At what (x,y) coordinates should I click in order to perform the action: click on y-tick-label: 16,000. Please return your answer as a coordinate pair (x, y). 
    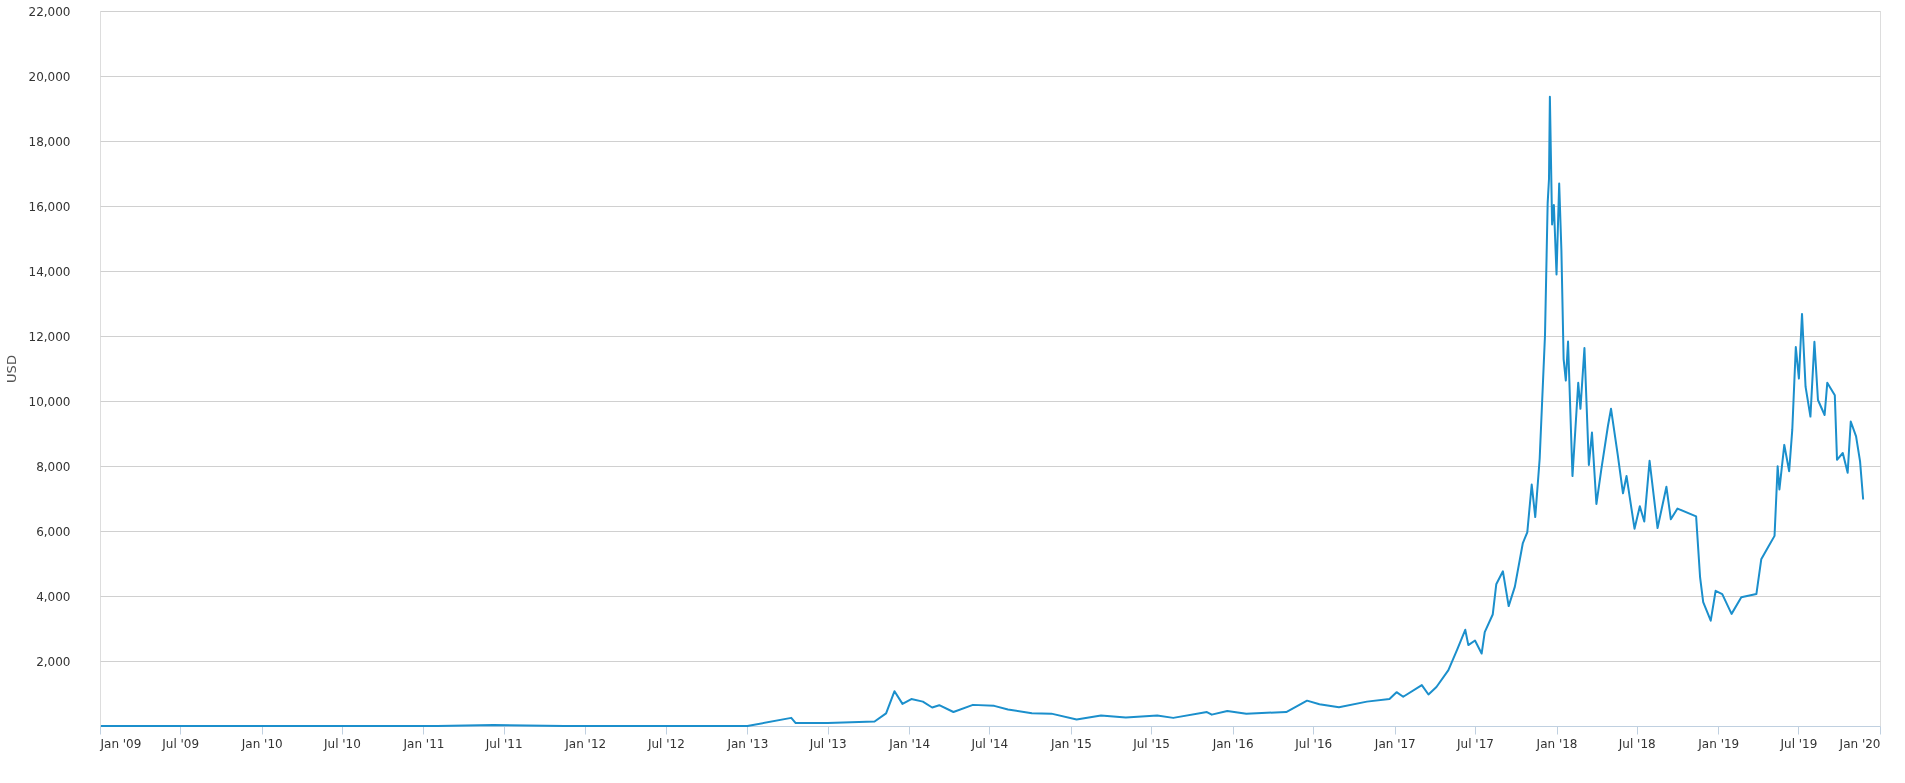
    Looking at the image, I should click on (49, 206).